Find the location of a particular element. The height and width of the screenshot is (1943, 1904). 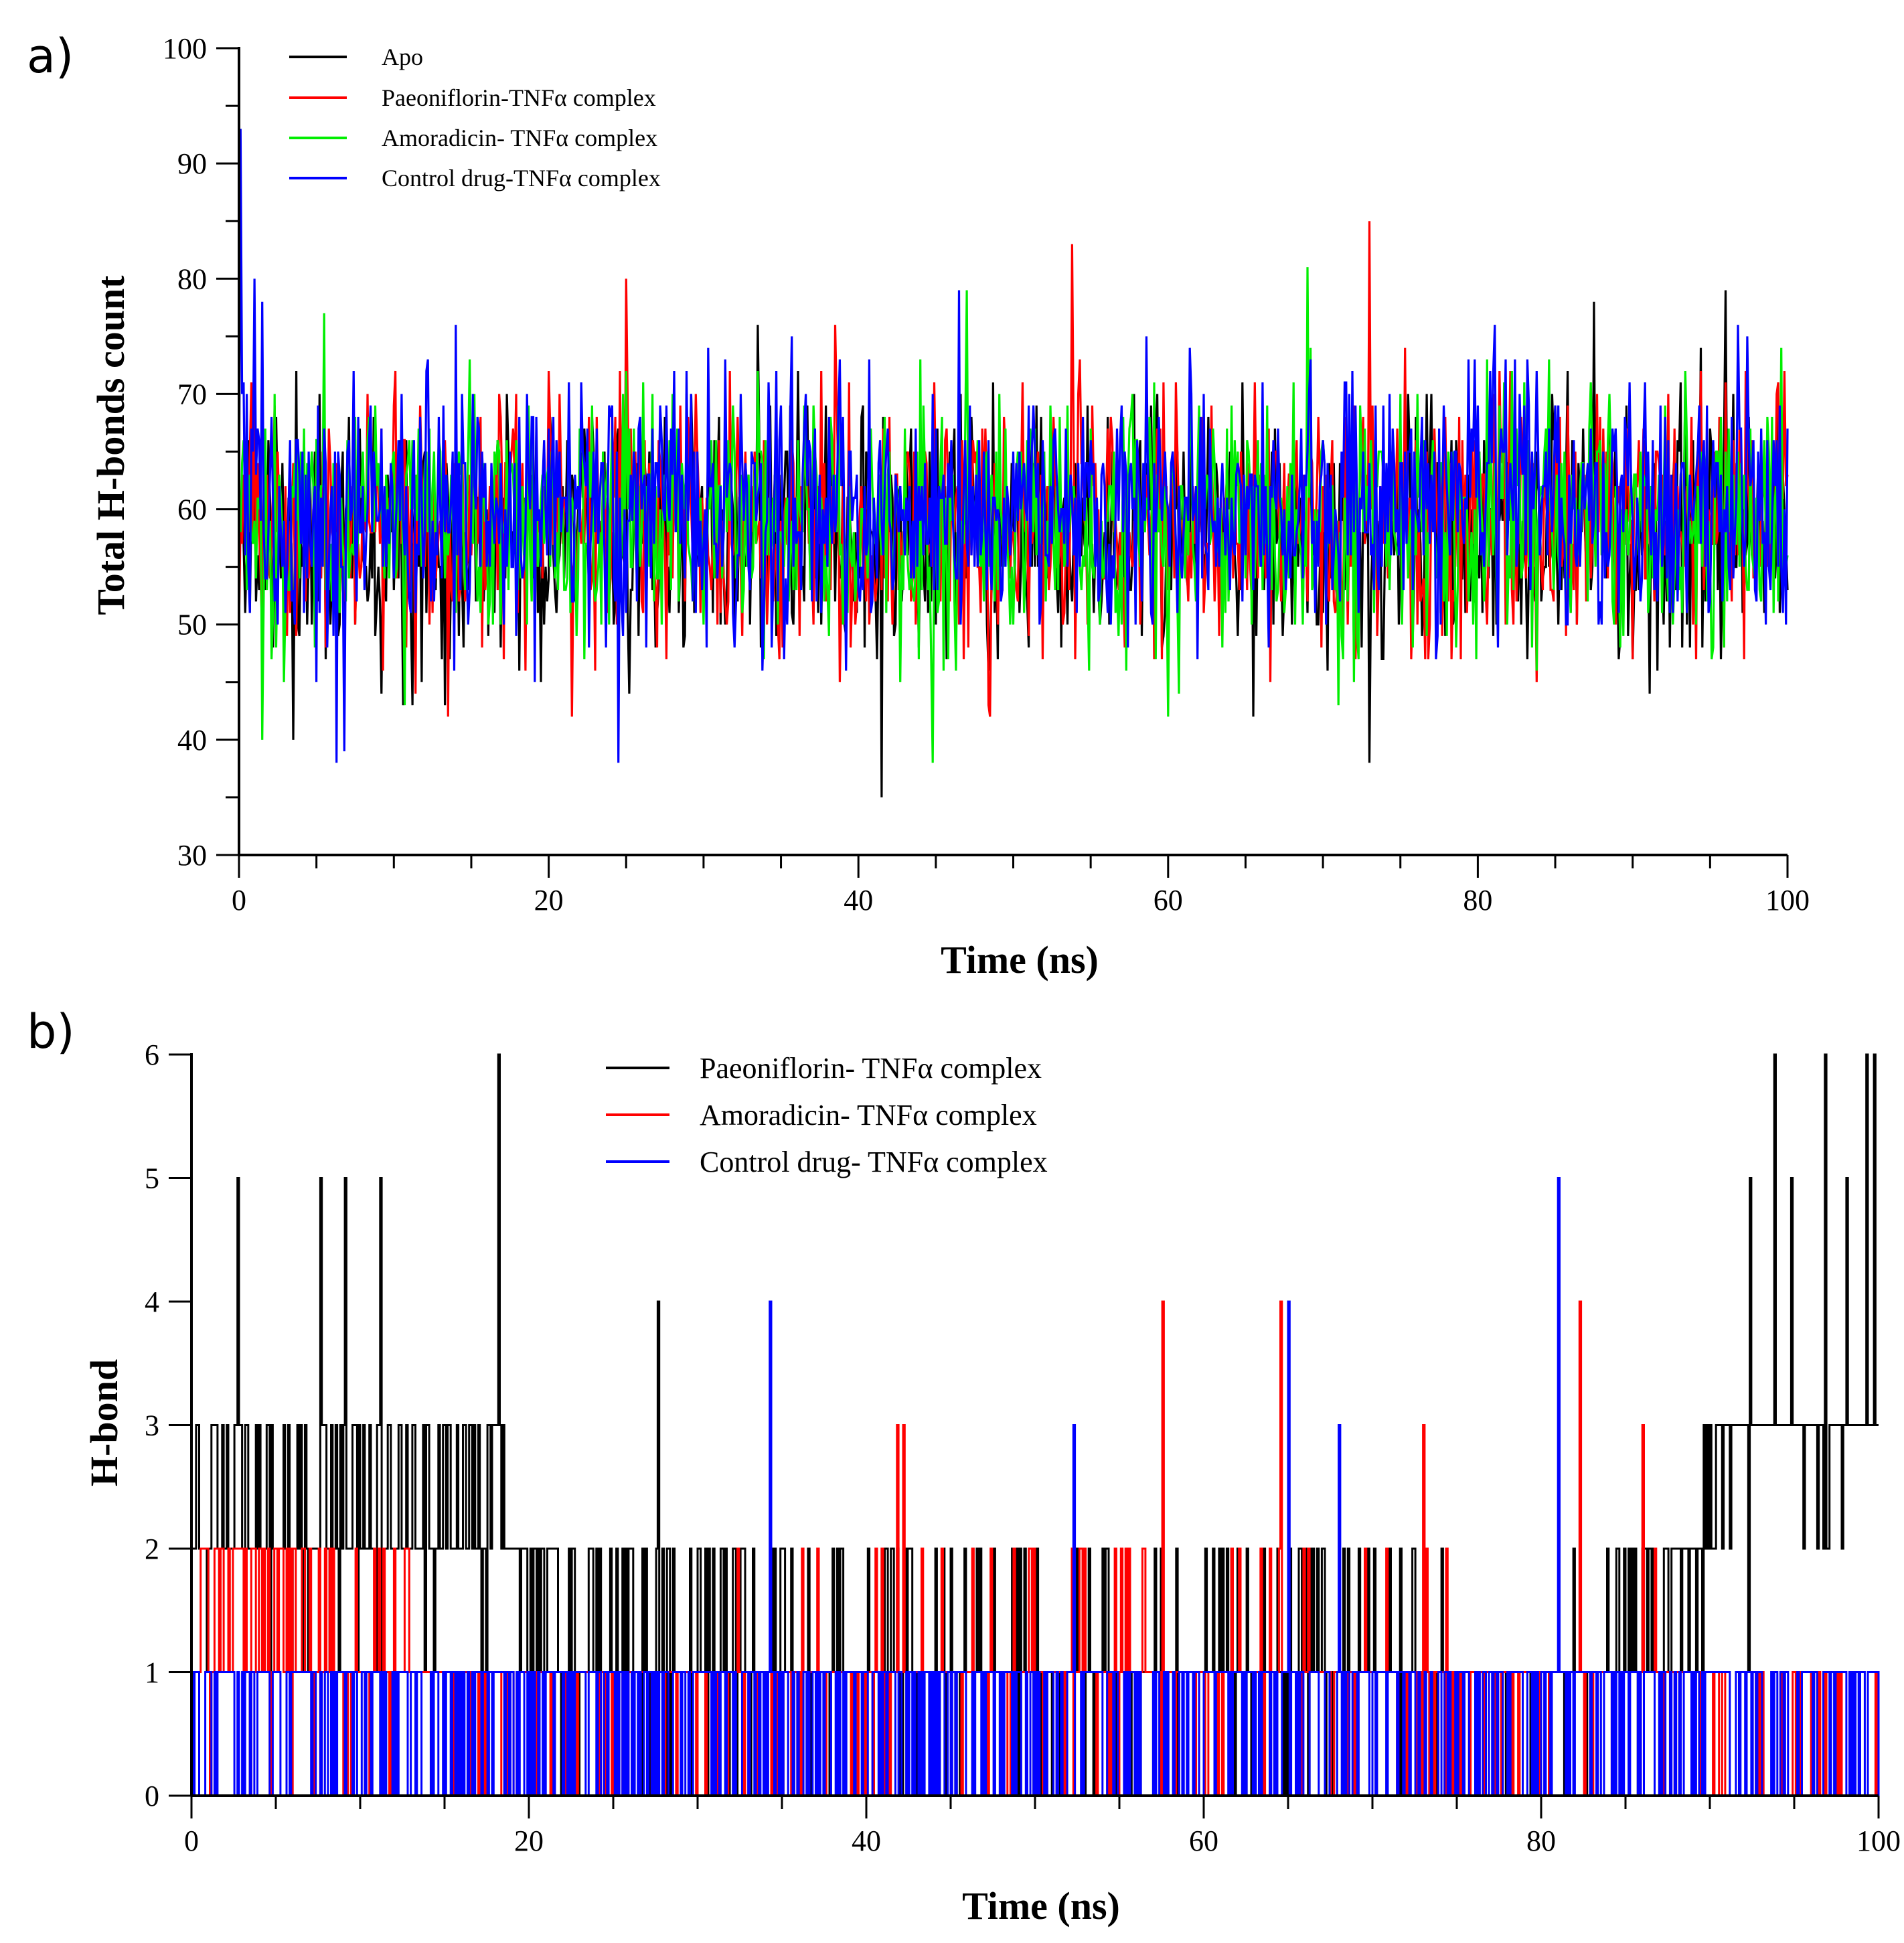

x-tick-label-a: 0 is located at coordinates (239, 900).